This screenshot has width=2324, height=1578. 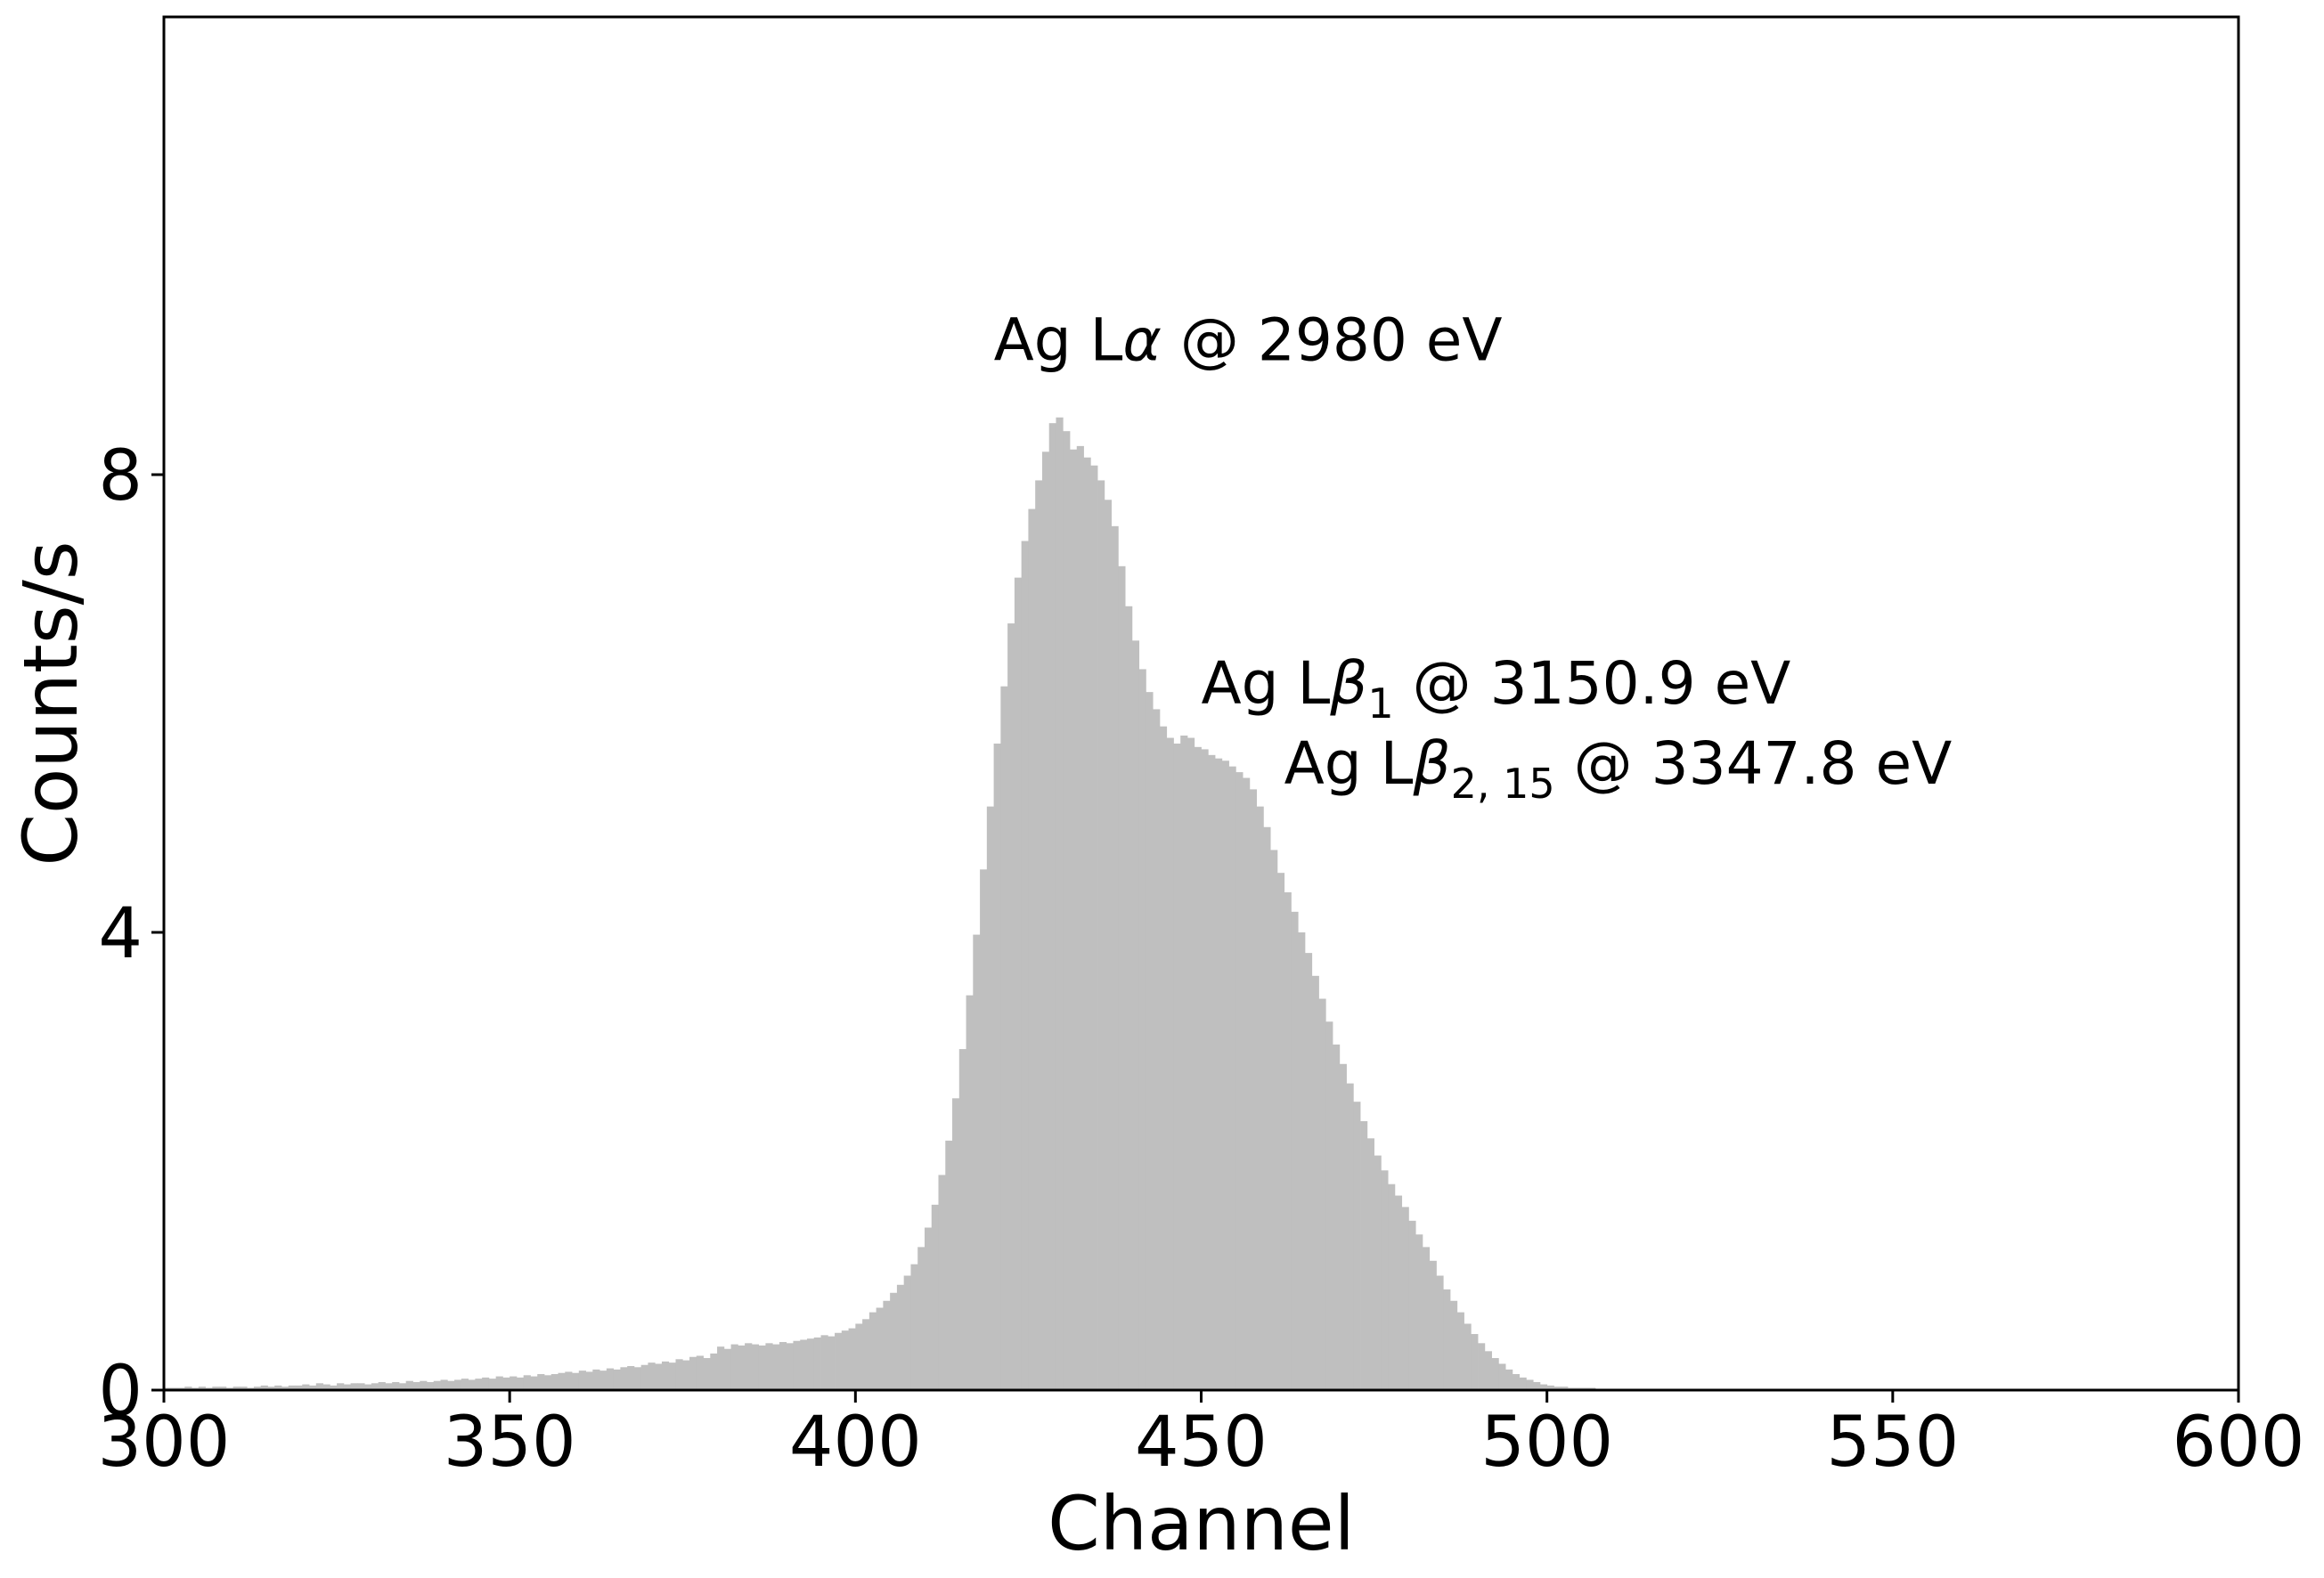 What do you see at coordinates (1546, 1443) in the screenshot?
I see `x-tick-label: 500` at bounding box center [1546, 1443].